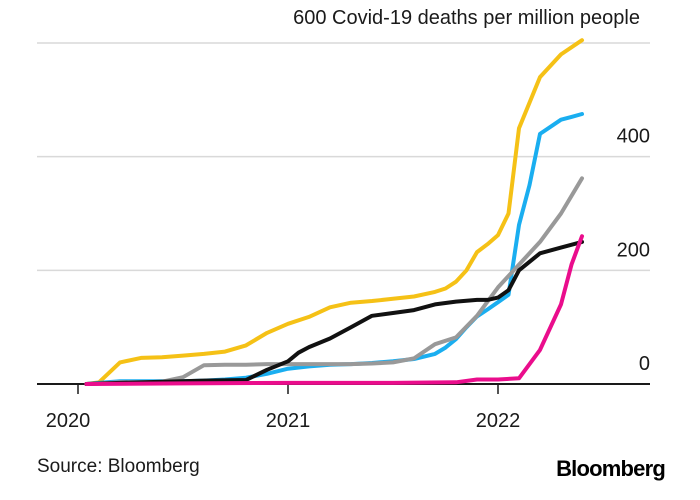 The width and height of the screenshot is (700, 500). Describe the element at coordinates (288, 389) in the screenshot. I see `x-ticks` at that location.